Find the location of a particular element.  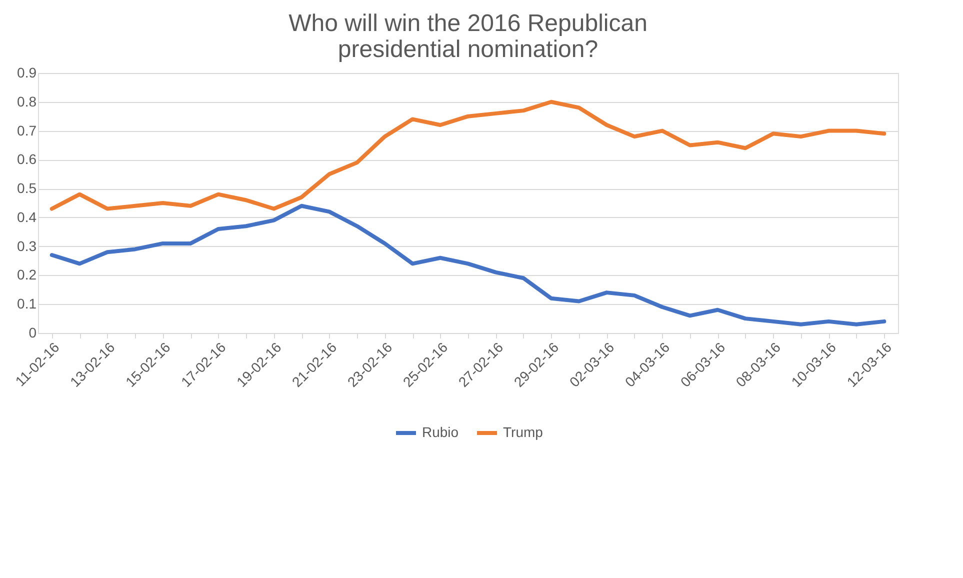

y-tick-label: 0.1 is located at coordinates (27, 304).